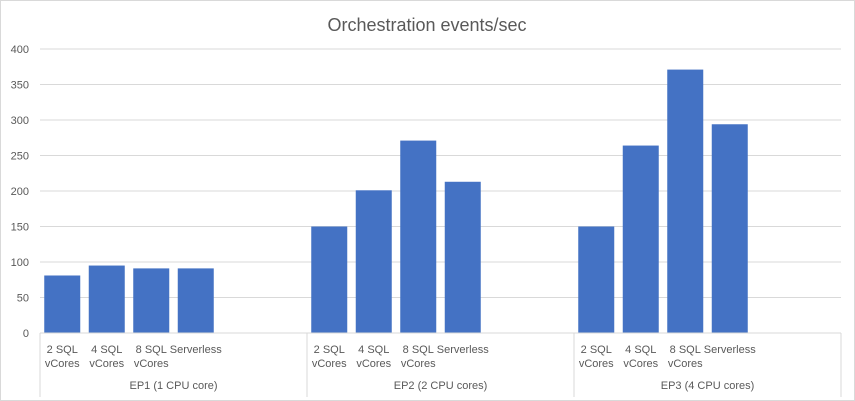  I want to click on x-group-label: EP3 (4 CPU cores), so click(708, 386).